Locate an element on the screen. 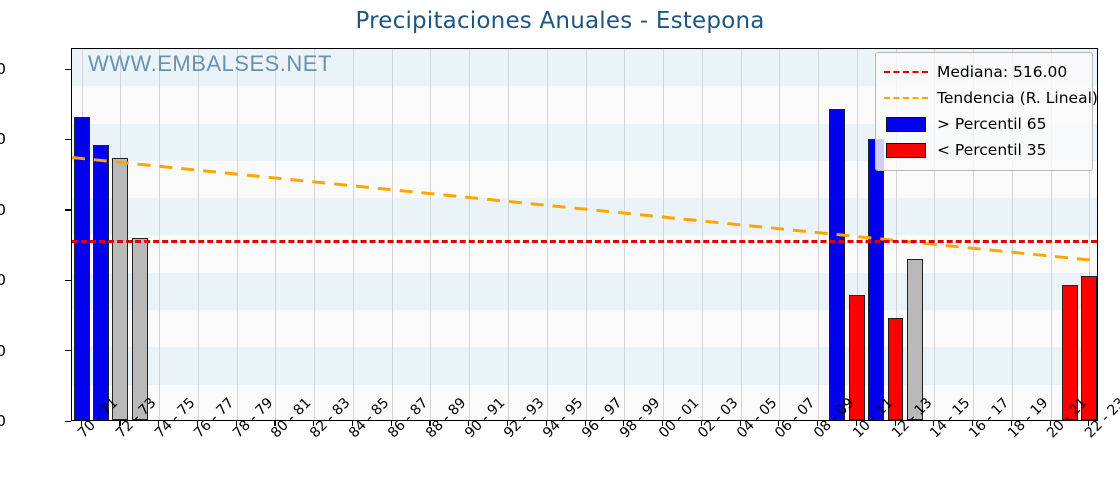  y-tick-label: 1000 is located at coordinates (3, 69).